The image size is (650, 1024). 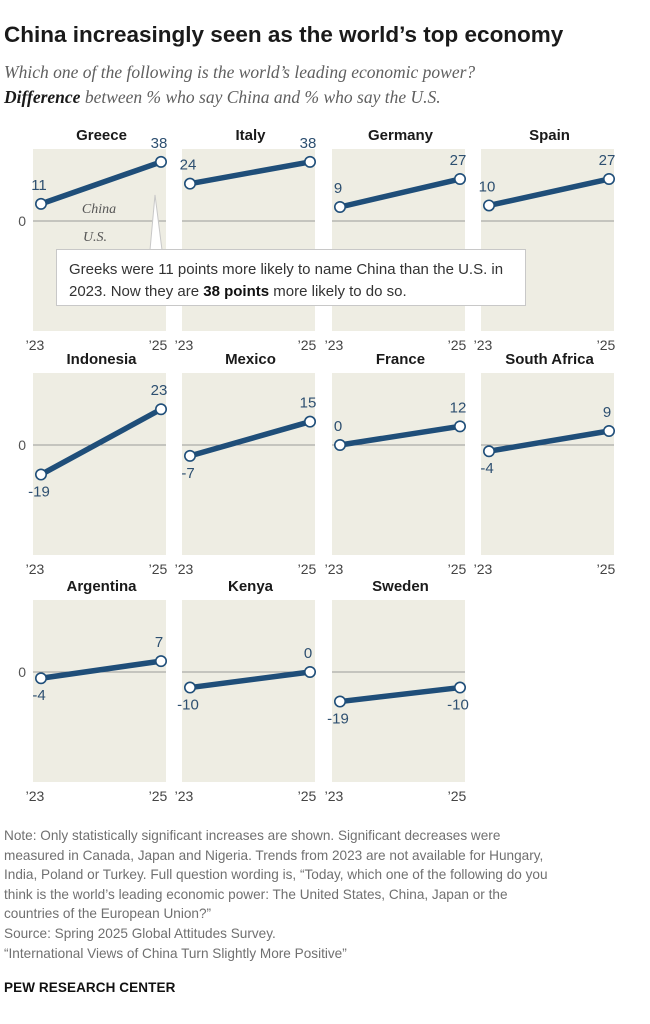 I want to click on point-2023-italy, so click(x=190, y=183).